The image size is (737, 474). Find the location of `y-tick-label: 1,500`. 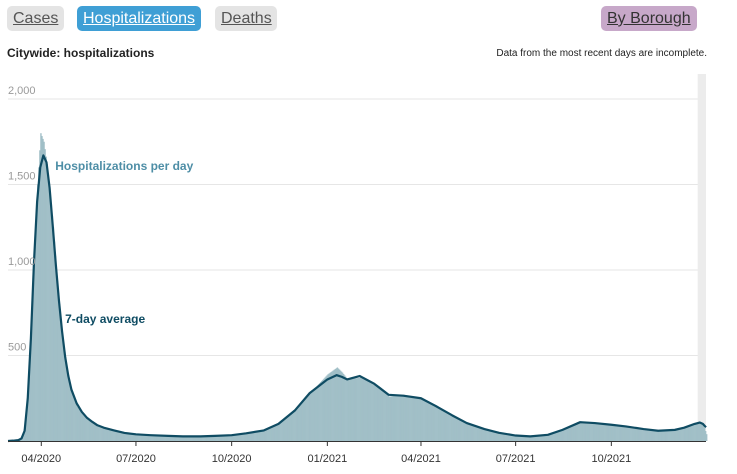

y-tick-label: 1,500 is located at coordinates (22, 177).